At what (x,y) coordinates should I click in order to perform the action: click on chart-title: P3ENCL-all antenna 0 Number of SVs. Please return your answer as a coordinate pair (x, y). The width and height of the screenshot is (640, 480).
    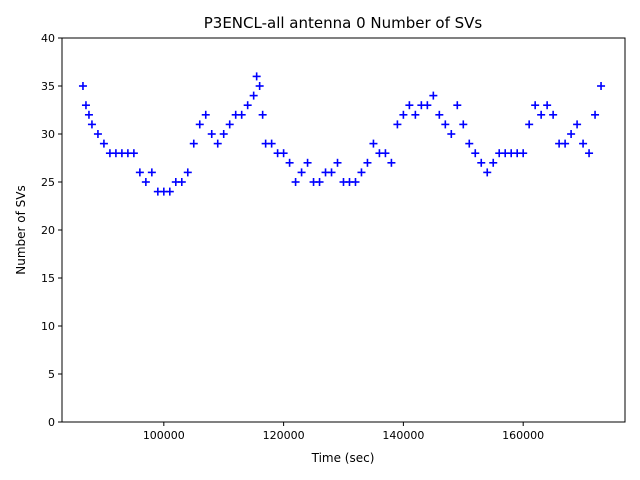
    Looking at the image, I should click on (343, 23).